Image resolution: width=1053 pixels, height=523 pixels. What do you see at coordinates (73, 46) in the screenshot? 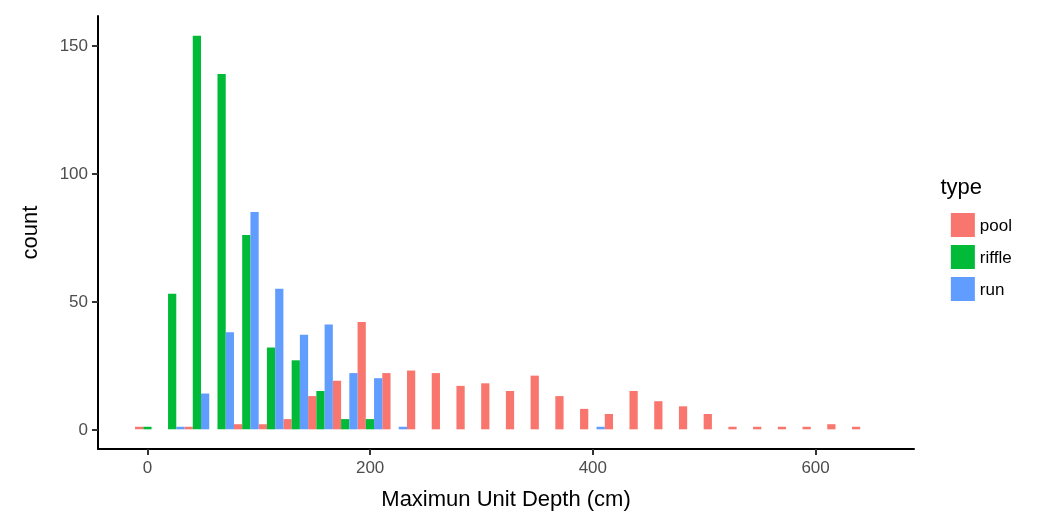
I see `y-tick-label: 150` at bounding box center [73, 46].